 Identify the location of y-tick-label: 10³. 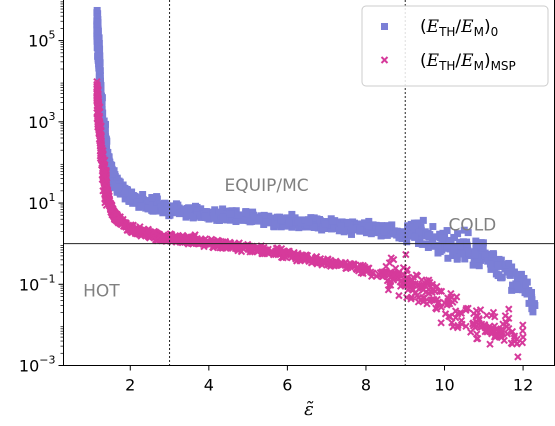
(41, 121).